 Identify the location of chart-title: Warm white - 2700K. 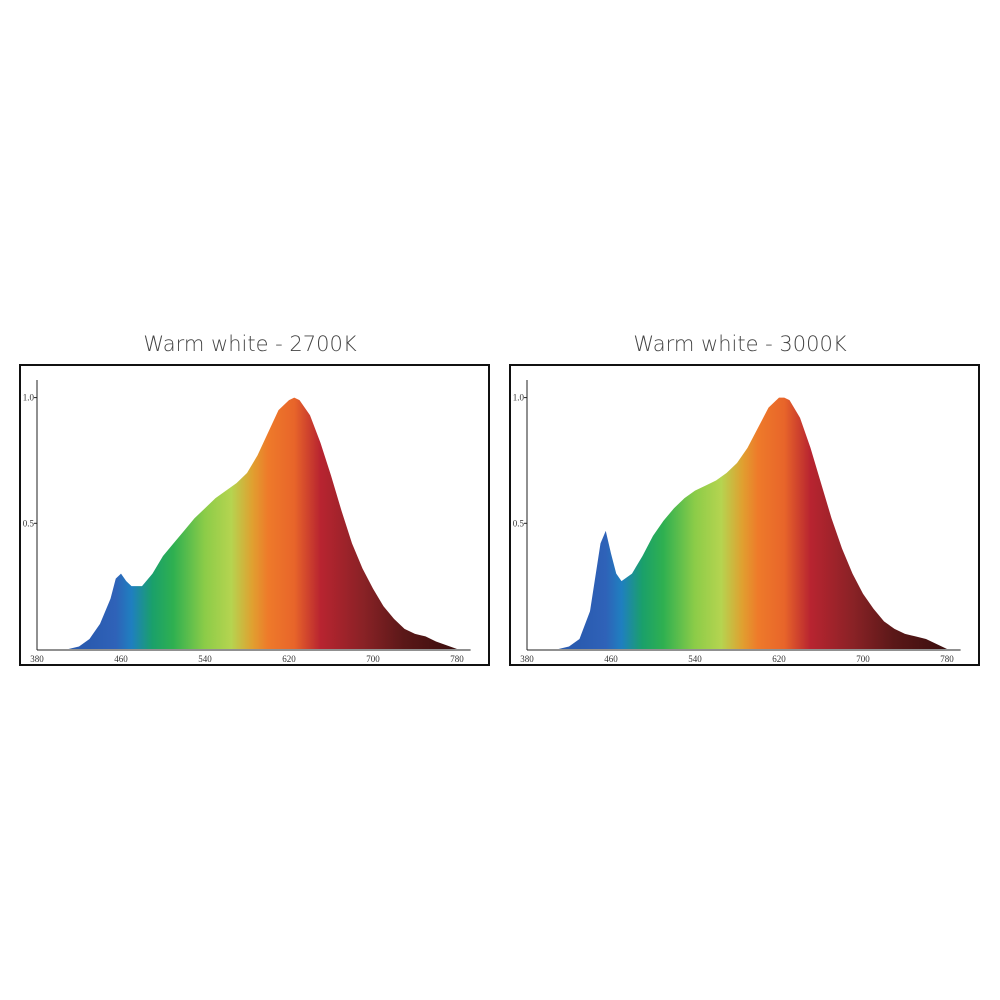
(250, 344).